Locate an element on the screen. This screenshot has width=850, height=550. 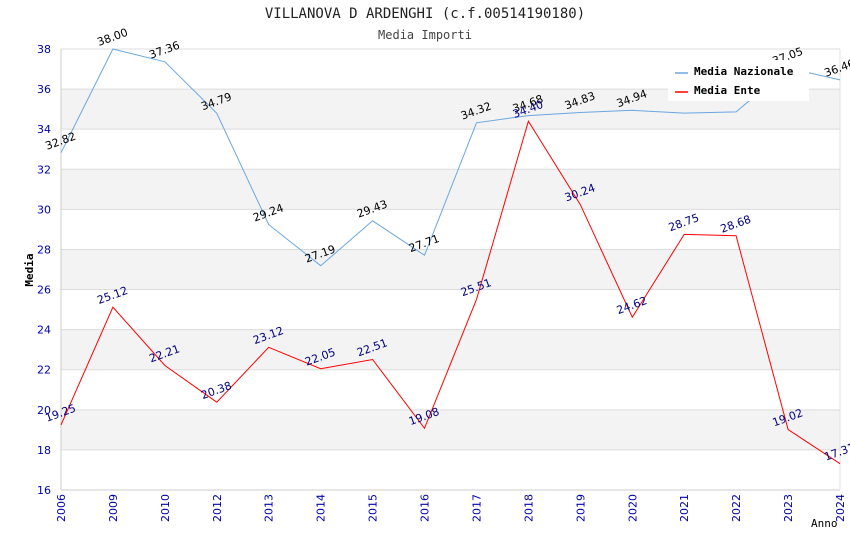
data-label: 36.46 is located at coordinates (836, 68).